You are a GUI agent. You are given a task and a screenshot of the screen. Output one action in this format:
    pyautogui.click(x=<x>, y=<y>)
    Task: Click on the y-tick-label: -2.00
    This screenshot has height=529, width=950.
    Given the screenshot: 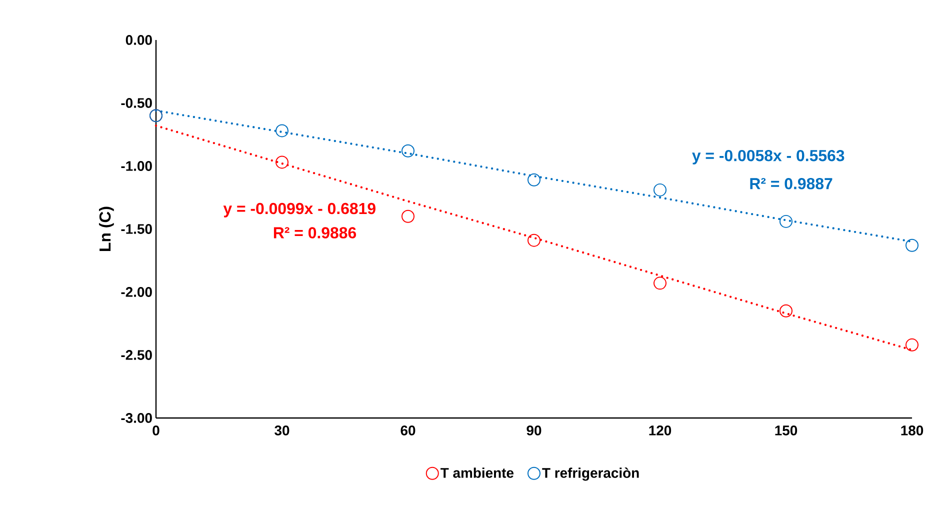 What is the action you would take?
    pyautogui.click(x=136, y=292)
    